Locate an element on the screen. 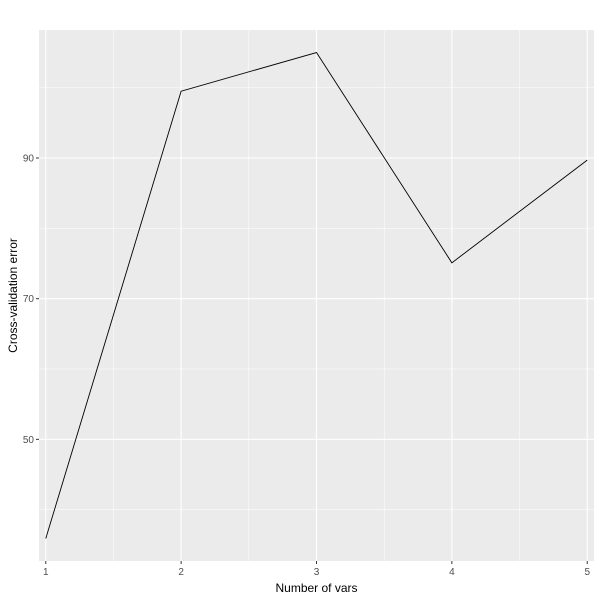  y-axis-title: Cross-validation error is located at coordinates (13, 295).